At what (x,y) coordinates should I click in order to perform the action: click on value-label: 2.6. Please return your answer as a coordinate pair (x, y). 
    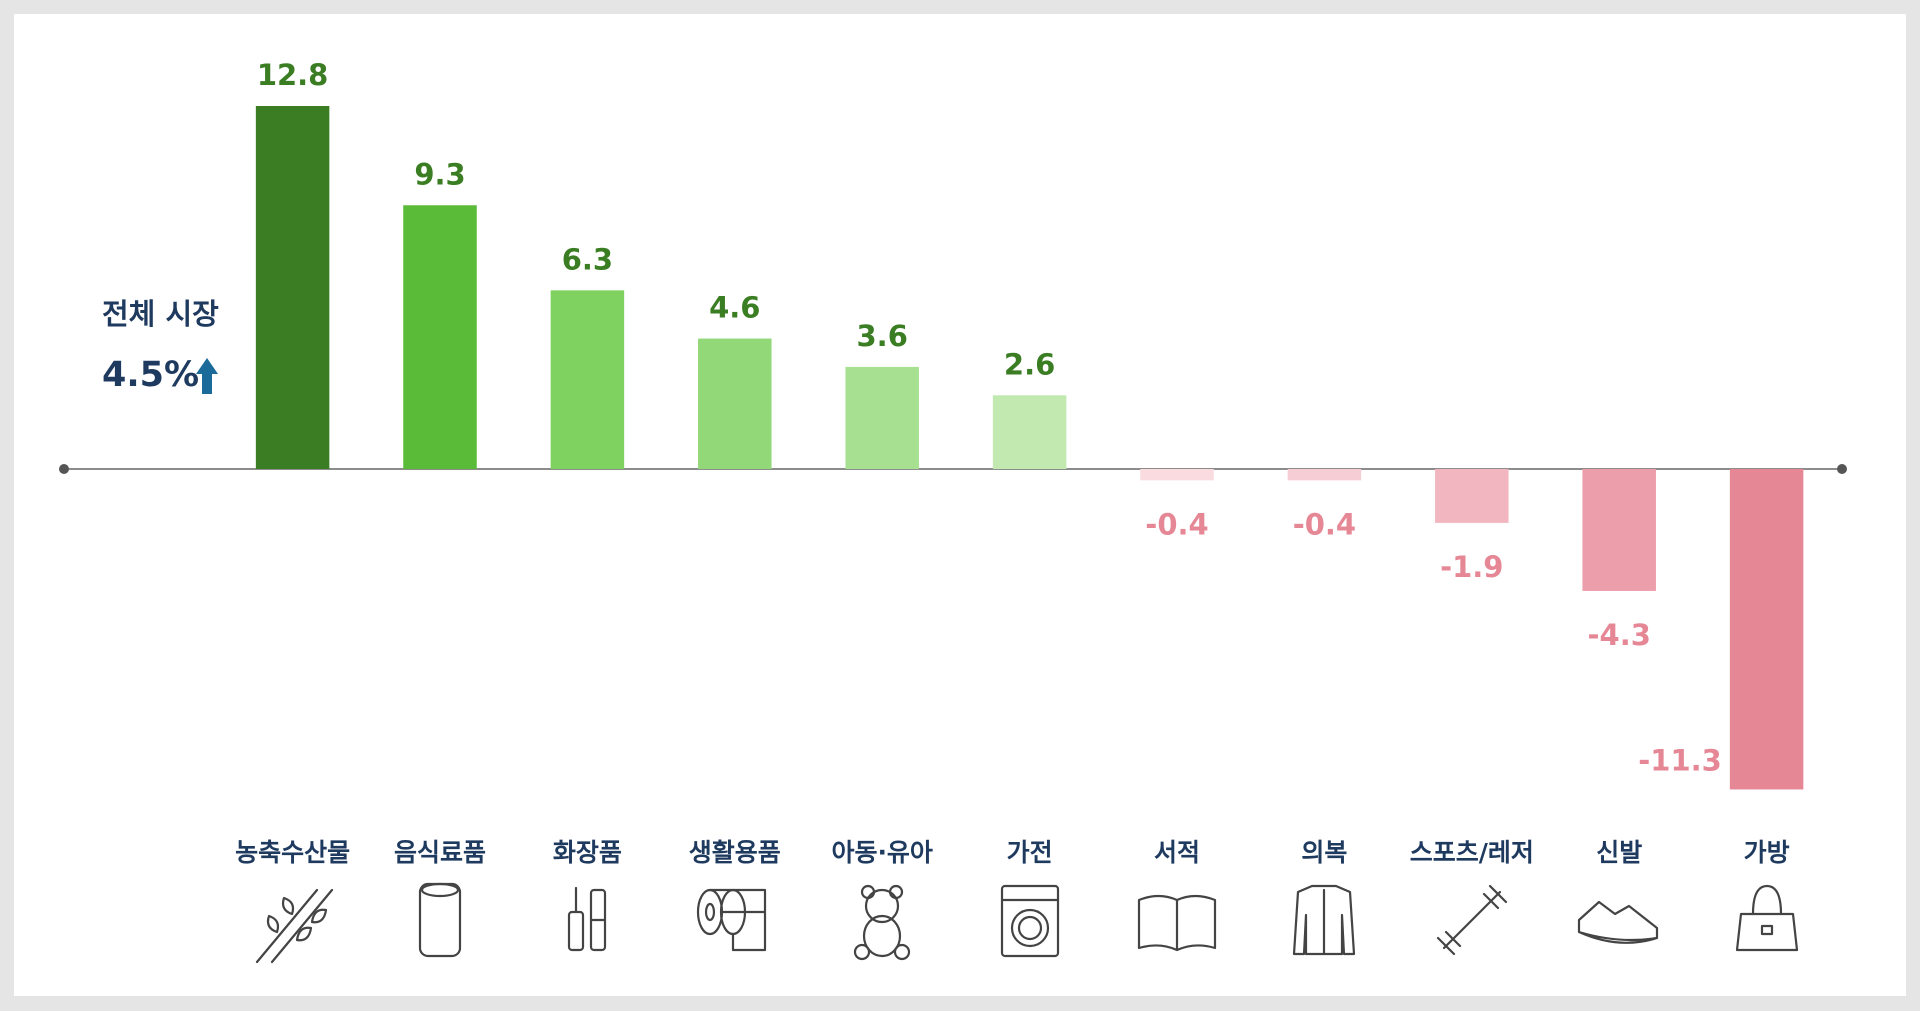
    Looking at the image, I should click on (1029, 364).